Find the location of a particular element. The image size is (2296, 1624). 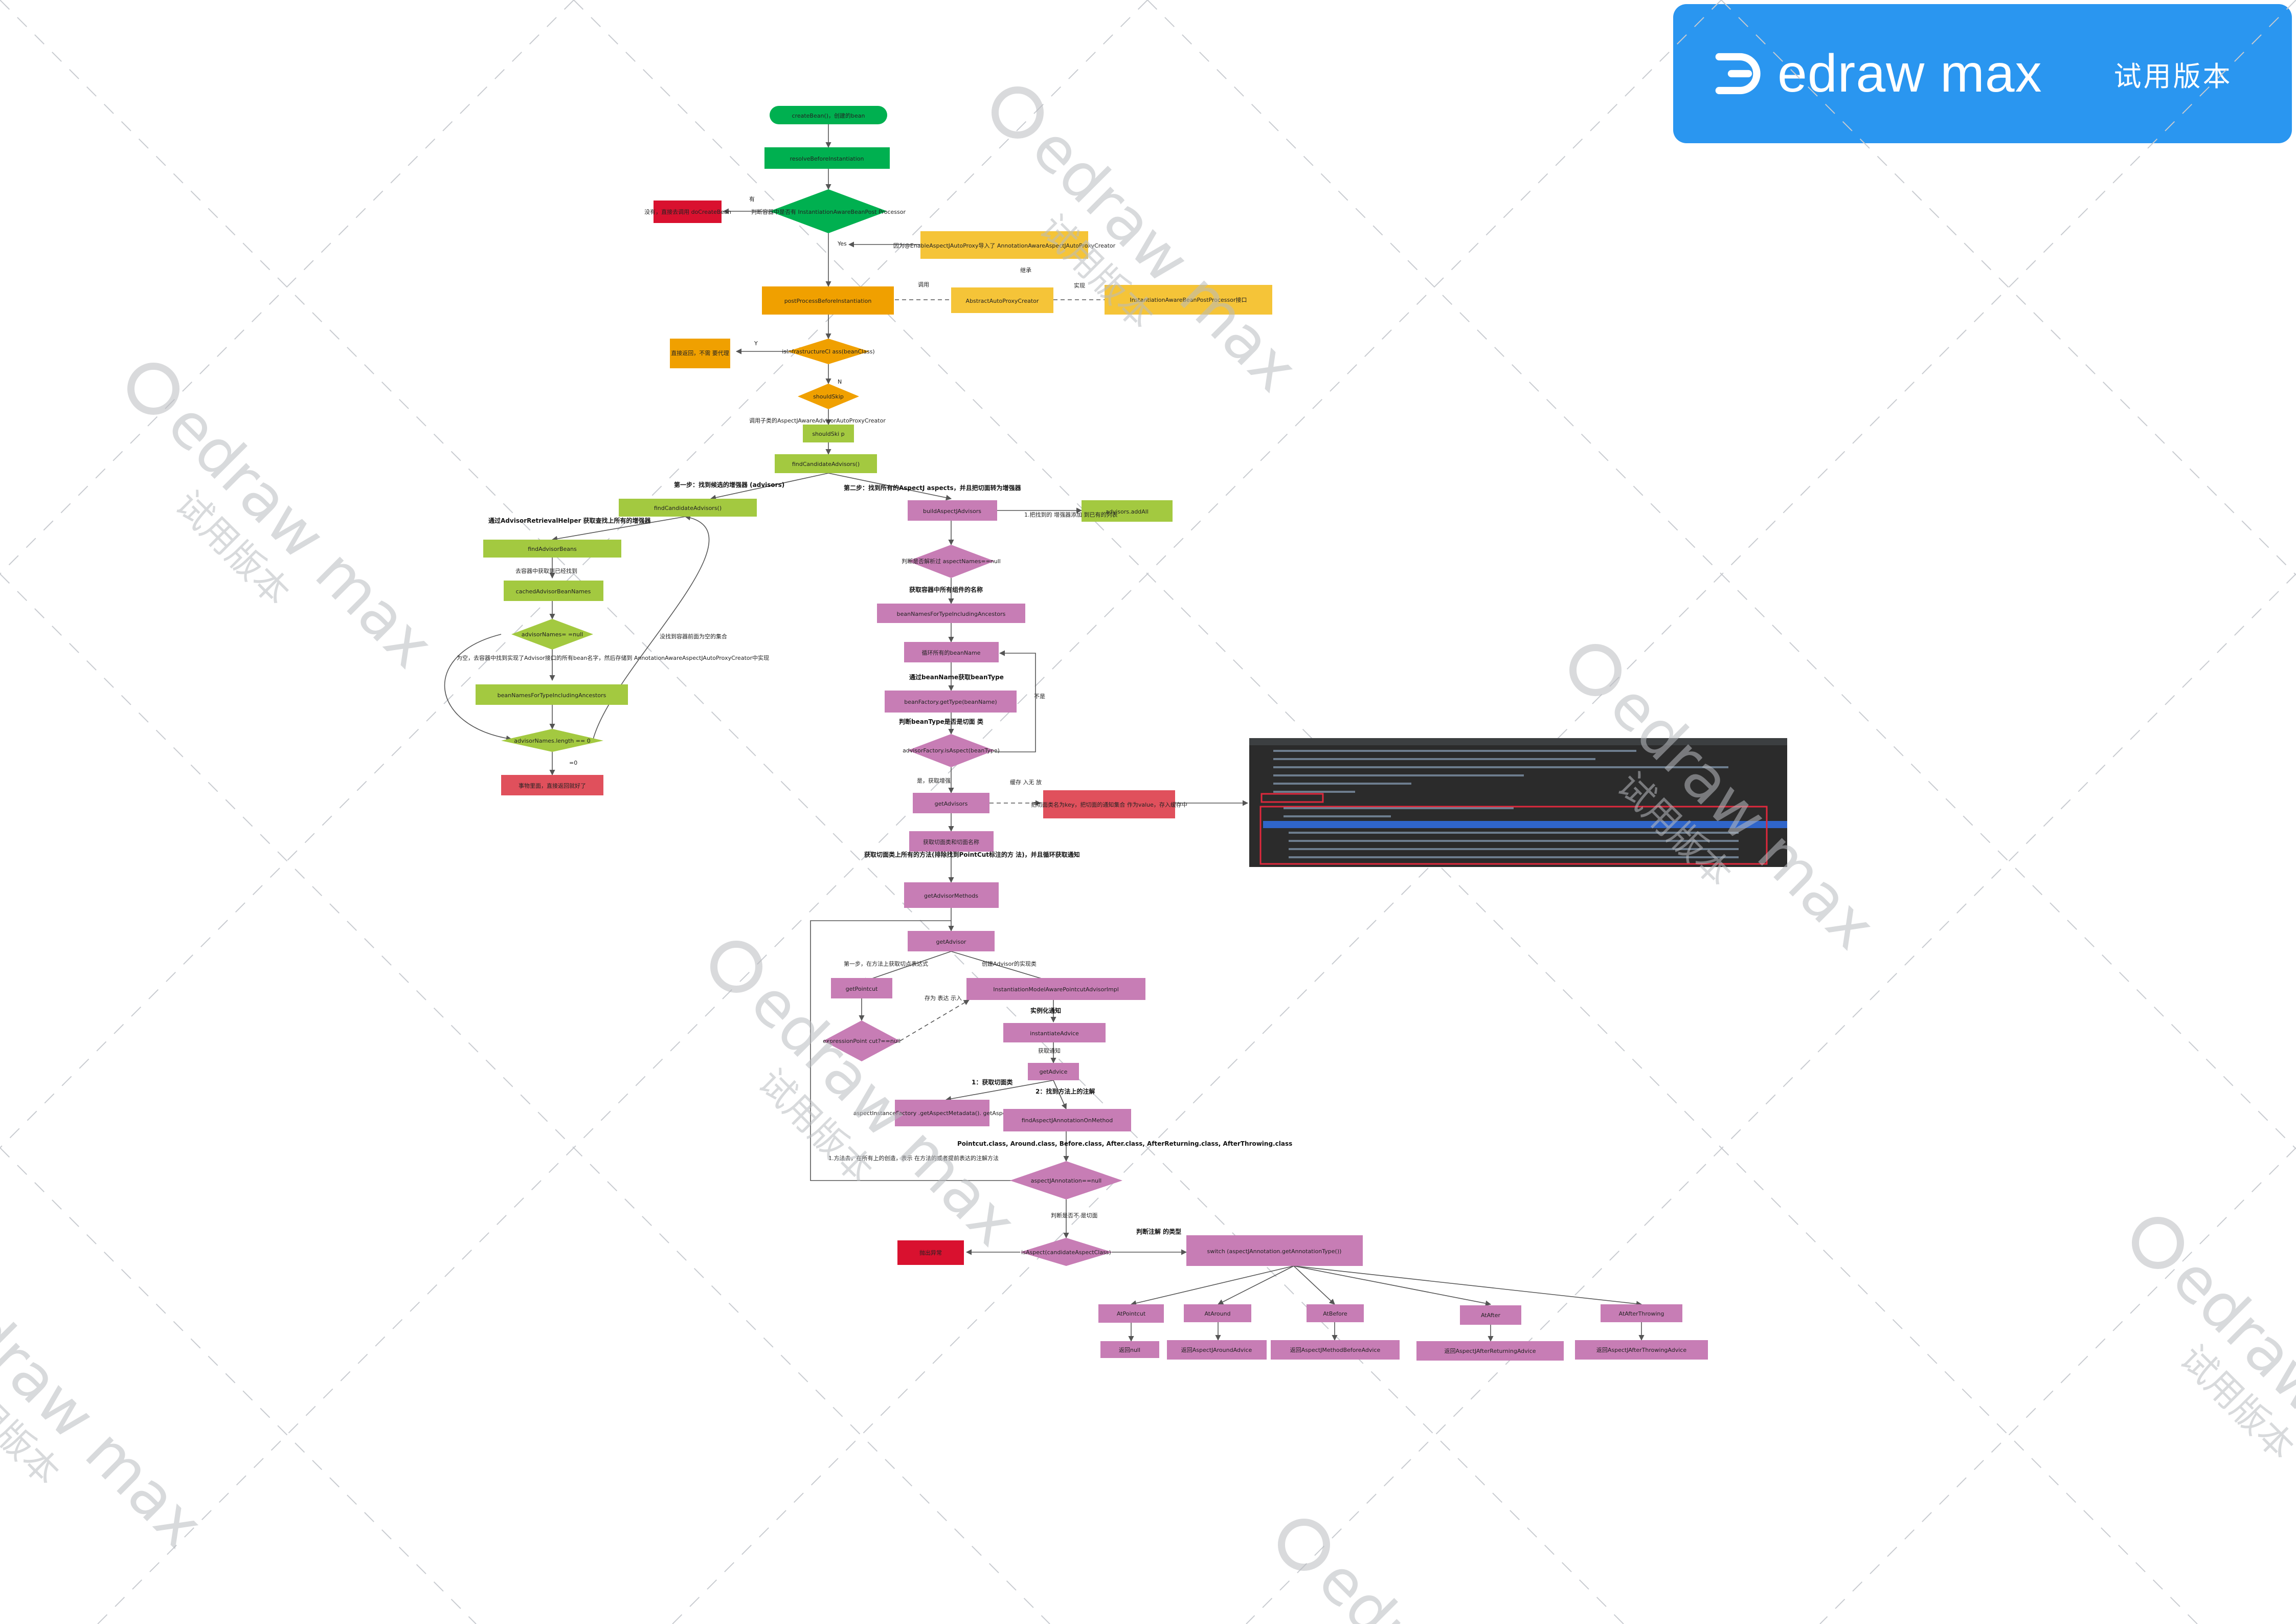

node-label: findAspectJAnnotationOnMethod is located at coordinates (1067, 1120).